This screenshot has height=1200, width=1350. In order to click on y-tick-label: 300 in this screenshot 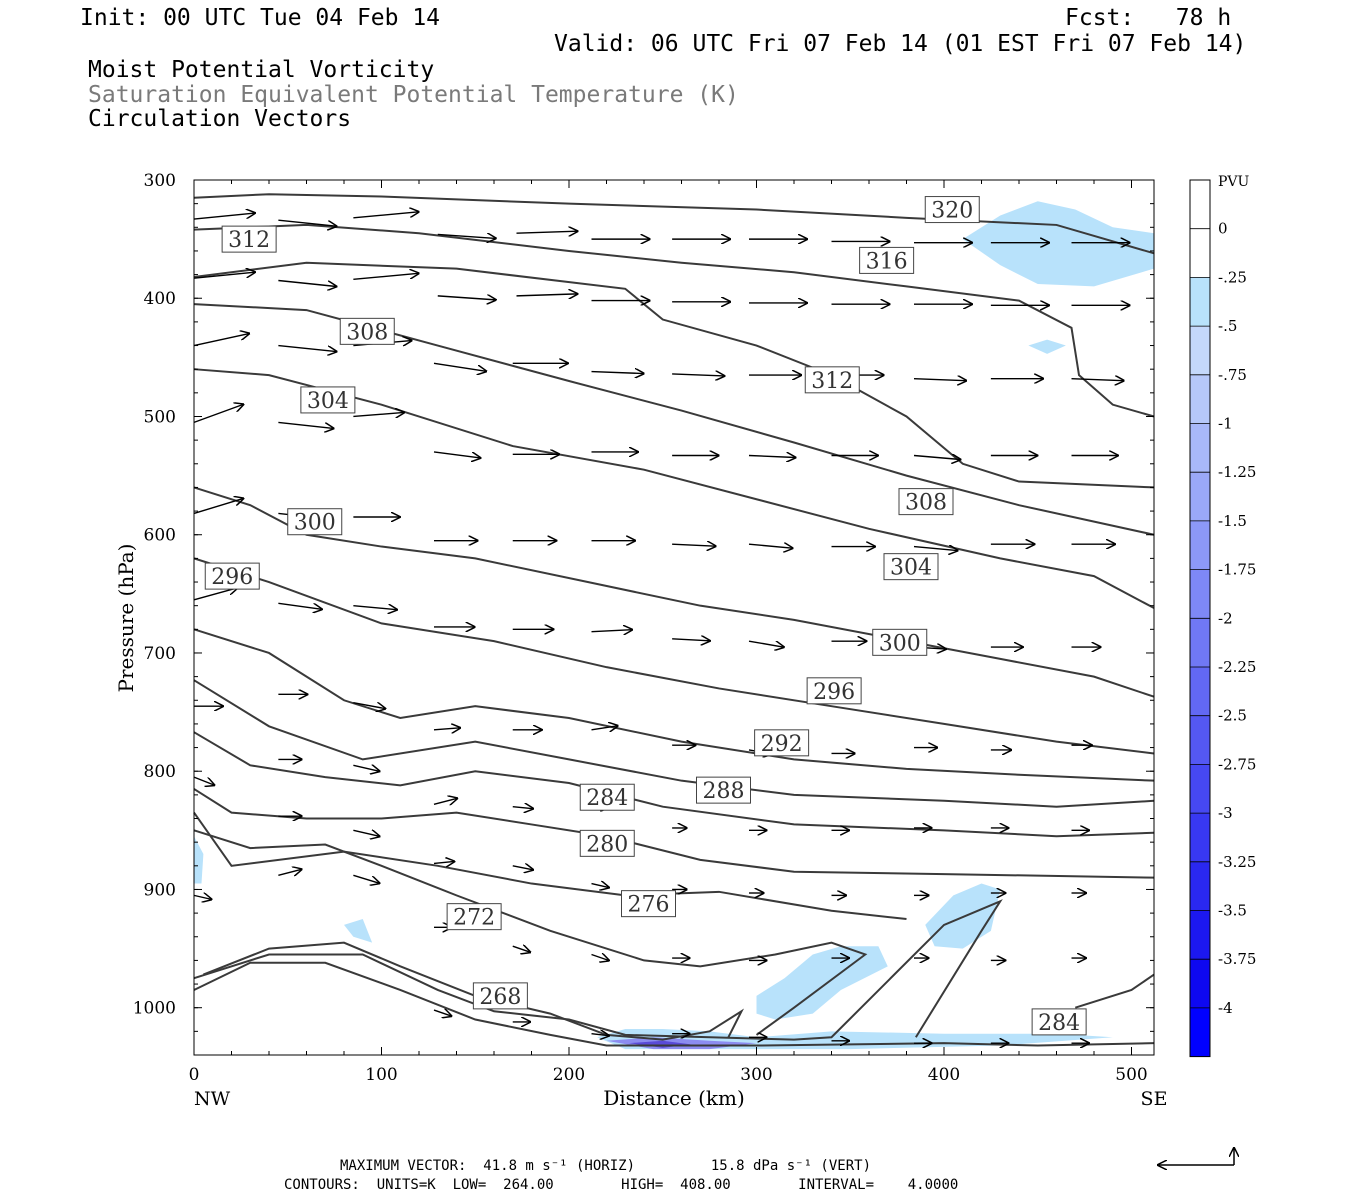, I will do `click(160, 181)`.